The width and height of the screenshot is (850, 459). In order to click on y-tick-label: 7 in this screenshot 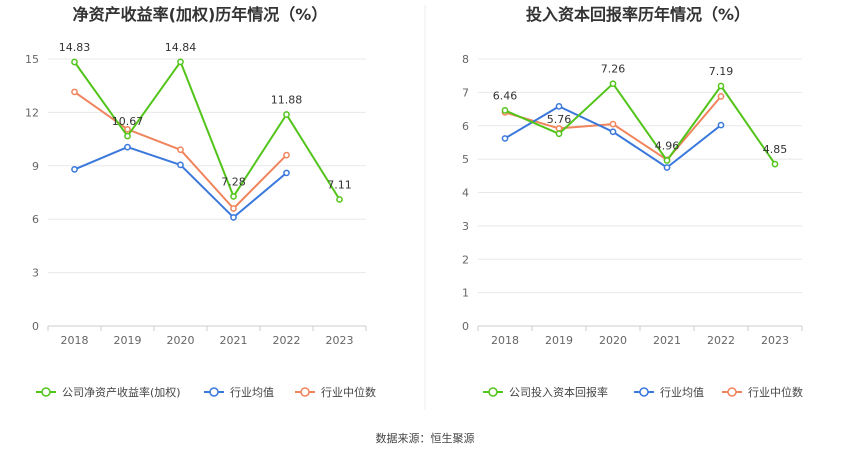, I will do `click(465, 92)`.